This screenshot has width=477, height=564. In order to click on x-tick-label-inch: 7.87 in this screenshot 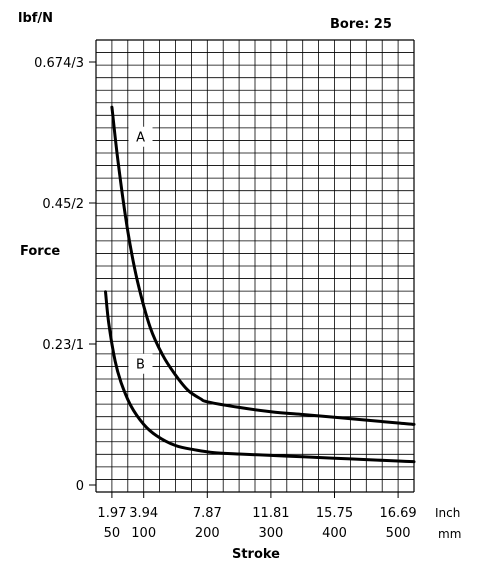, I will do `click(207, 513)`.